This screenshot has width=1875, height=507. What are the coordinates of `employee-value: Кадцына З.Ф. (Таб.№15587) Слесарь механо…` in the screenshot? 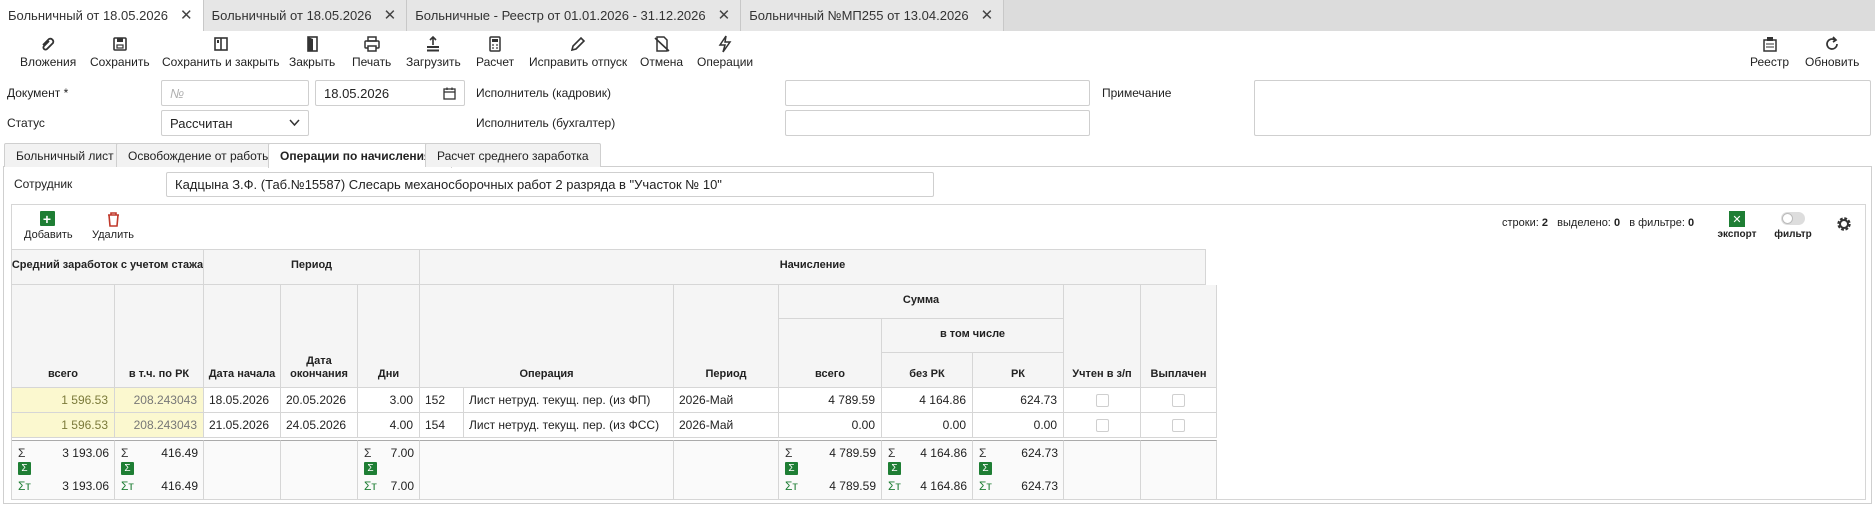 It's located at (448, 184).